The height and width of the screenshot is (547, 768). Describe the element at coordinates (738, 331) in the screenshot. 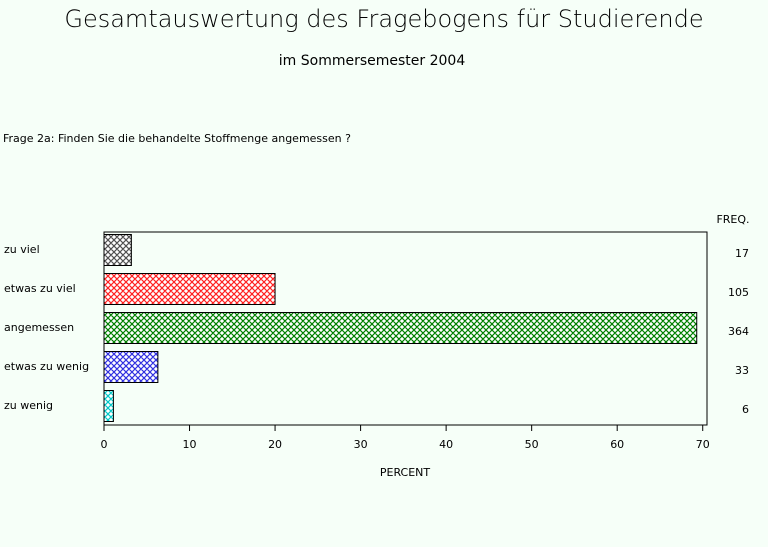

I see `freq-value: 364` at that location.